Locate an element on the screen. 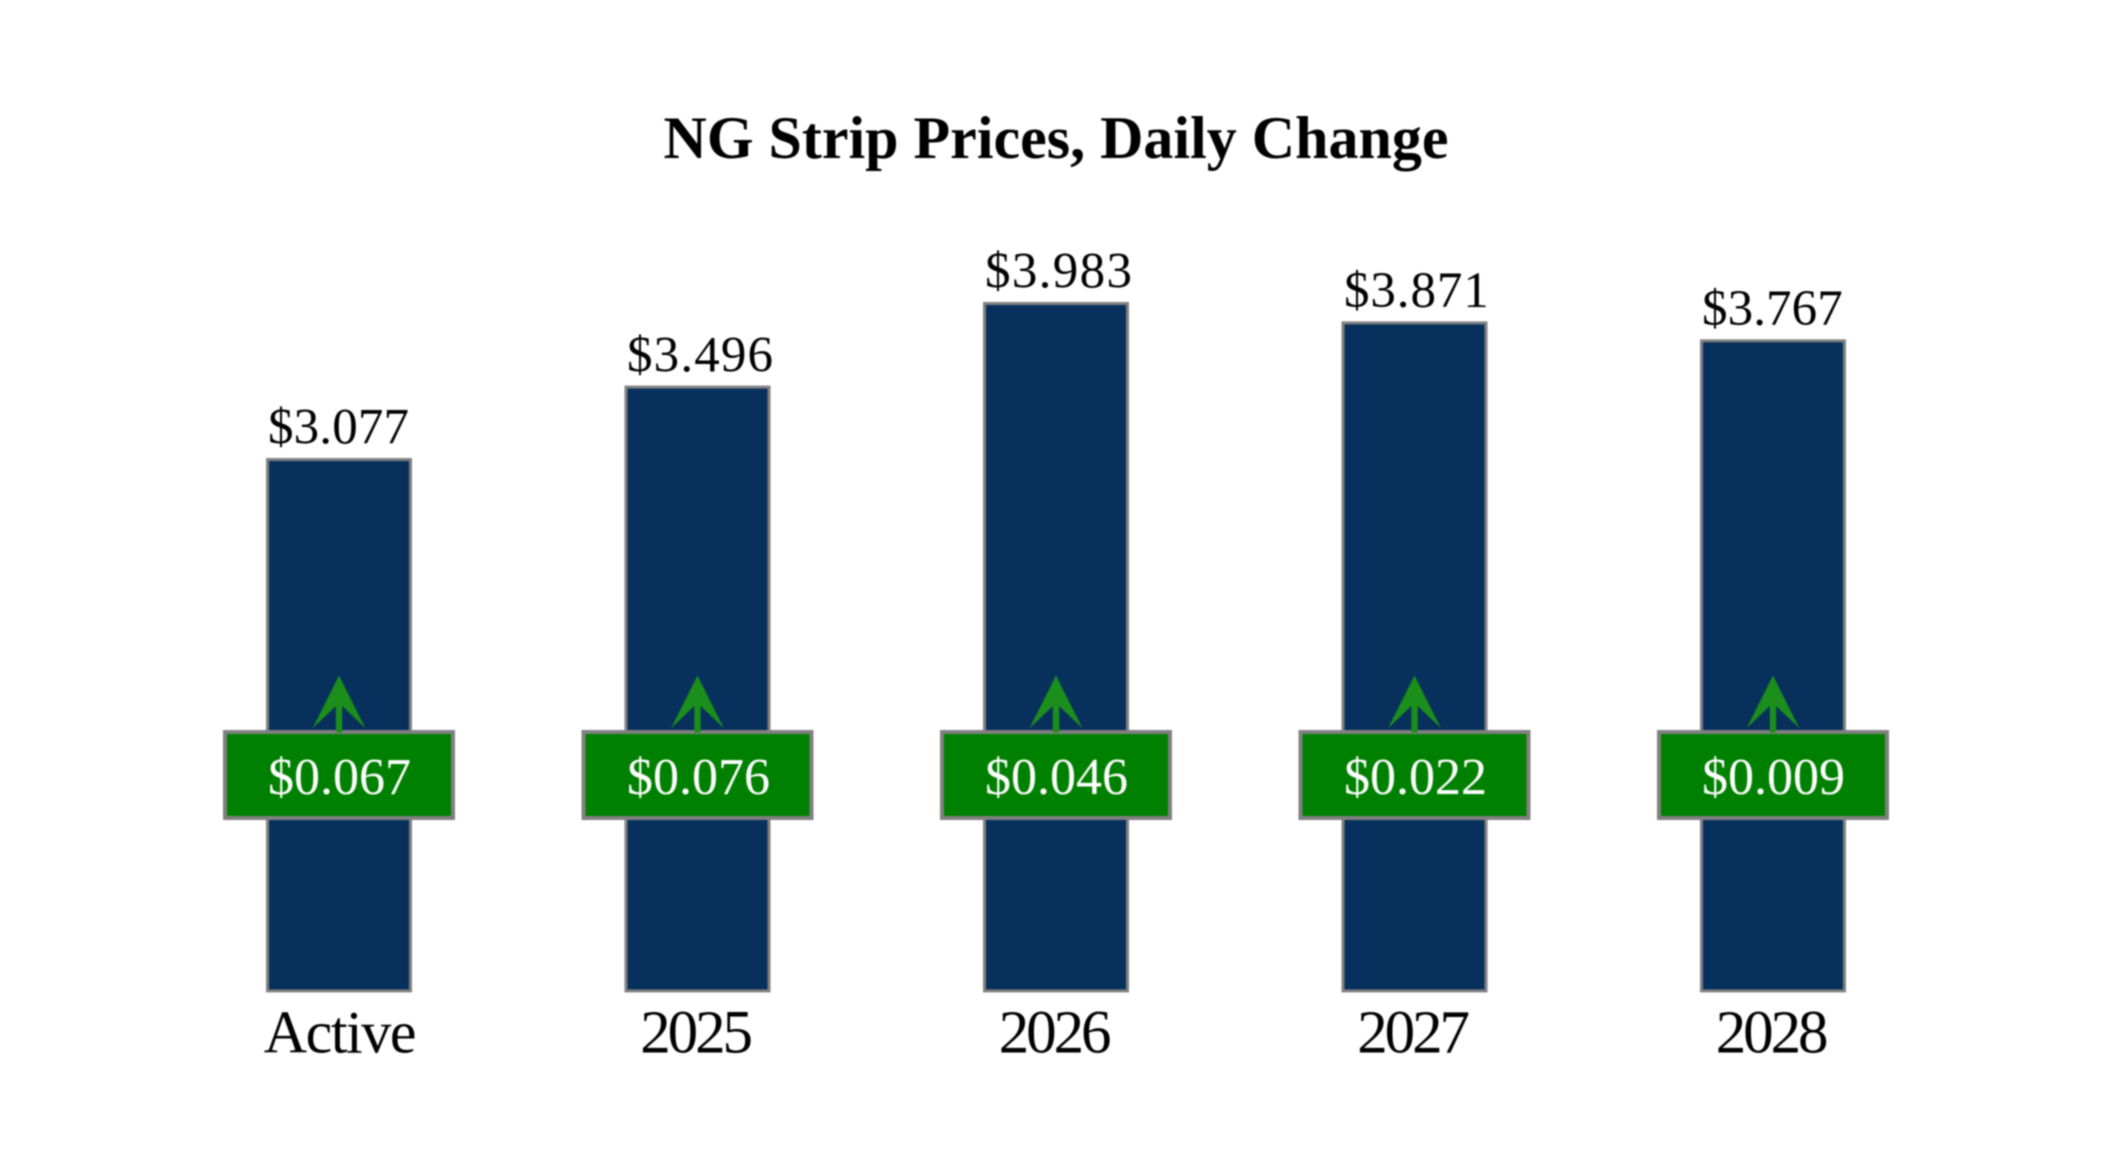 This screenshot has height=1152, width=2112. svg-text: $0.076 is located at coordinates (698, 777).